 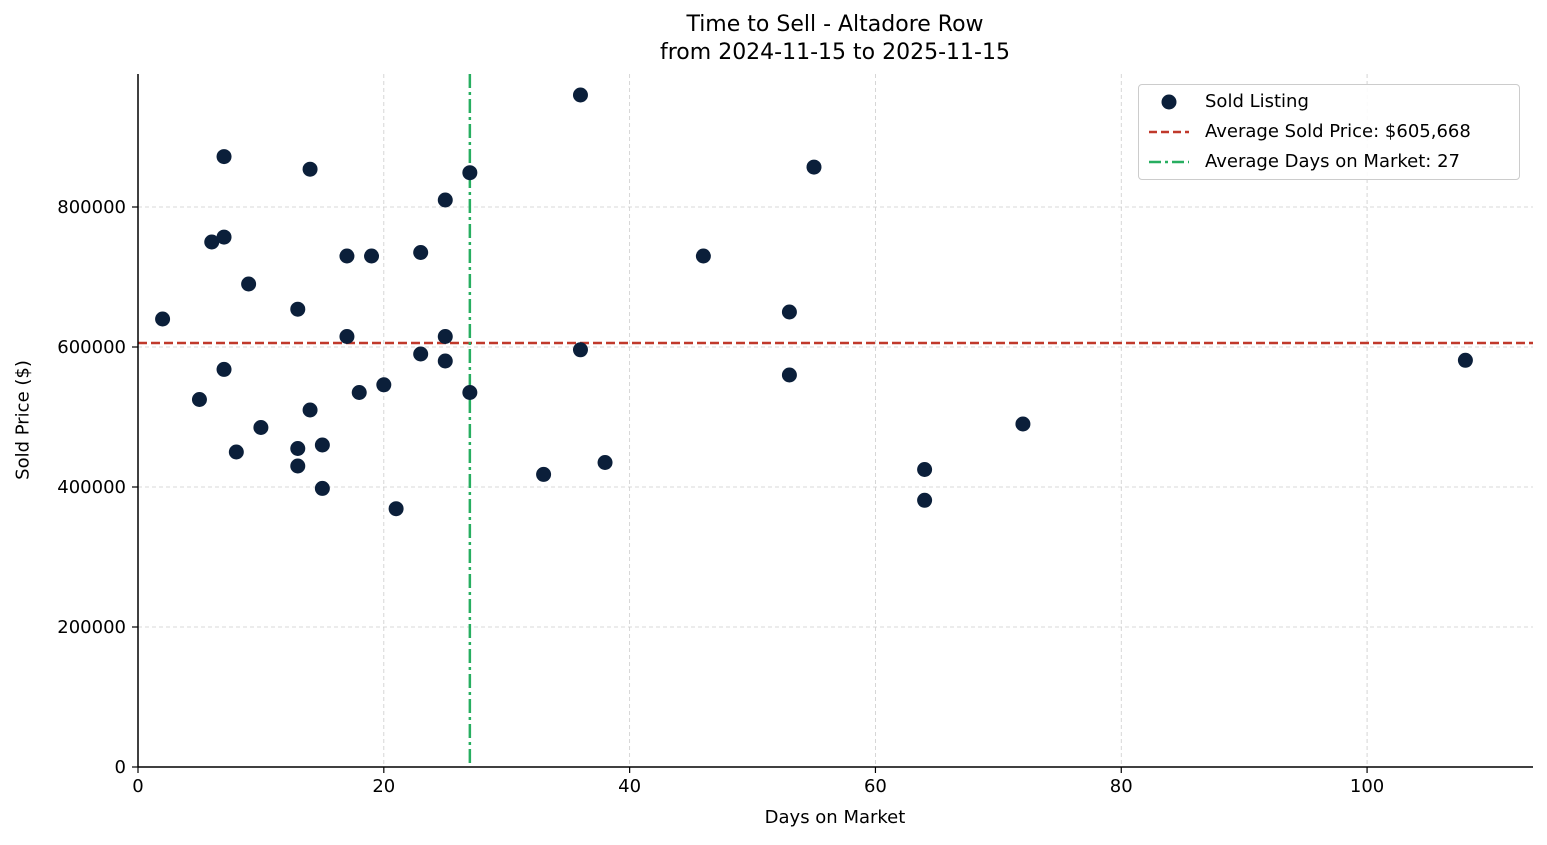 I want to click on legend-label-average-days: Average Days on Market: 27, so click(x=1332, y=161).